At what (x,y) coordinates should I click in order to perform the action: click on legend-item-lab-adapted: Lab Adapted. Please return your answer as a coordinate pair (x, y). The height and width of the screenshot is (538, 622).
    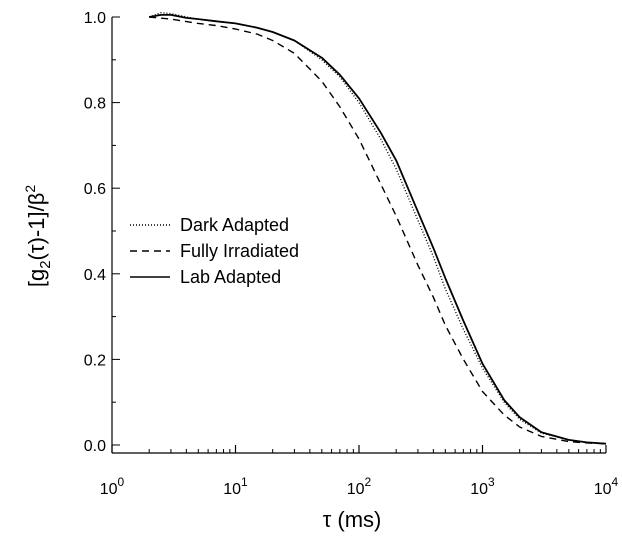
    Looking at the image, I should click on (205, 277).